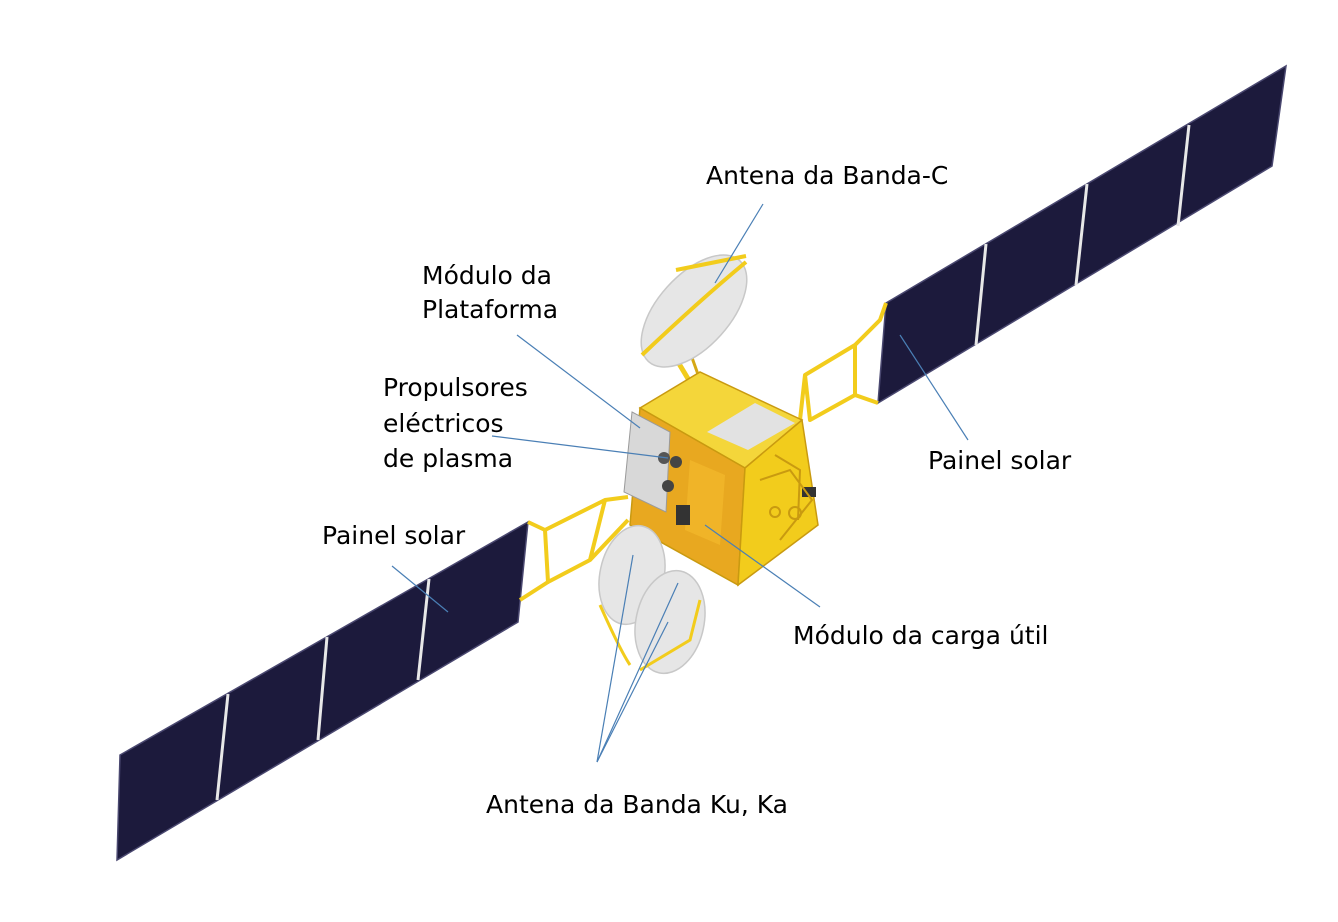  Describe the element at coordinates (394, 535) in the screenshot. I see `label-solar-panel-left: Painel solar` at that location.